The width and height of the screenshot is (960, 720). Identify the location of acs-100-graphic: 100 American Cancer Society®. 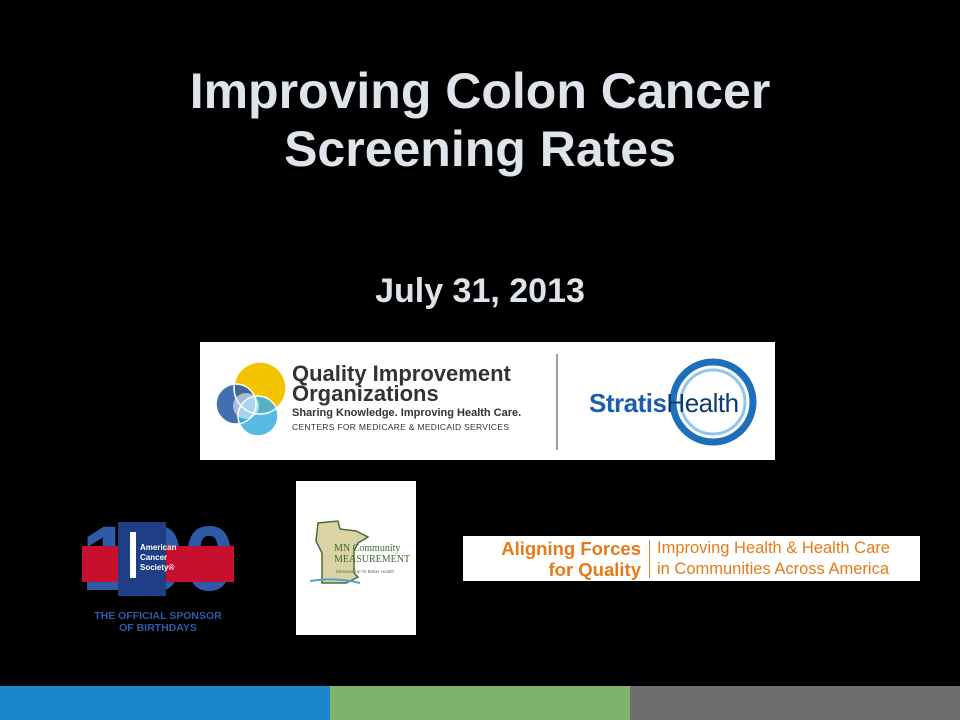
(158, 559).